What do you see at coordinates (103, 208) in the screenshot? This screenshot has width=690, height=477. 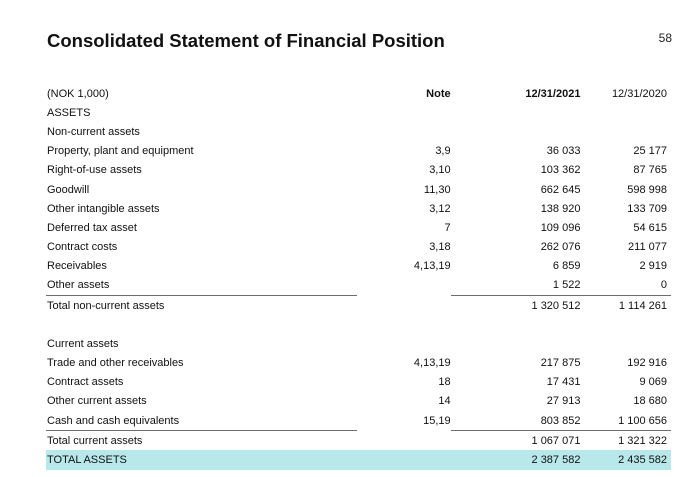 I see `row-label: Other intangible assets` at bounding box center [103, 208].